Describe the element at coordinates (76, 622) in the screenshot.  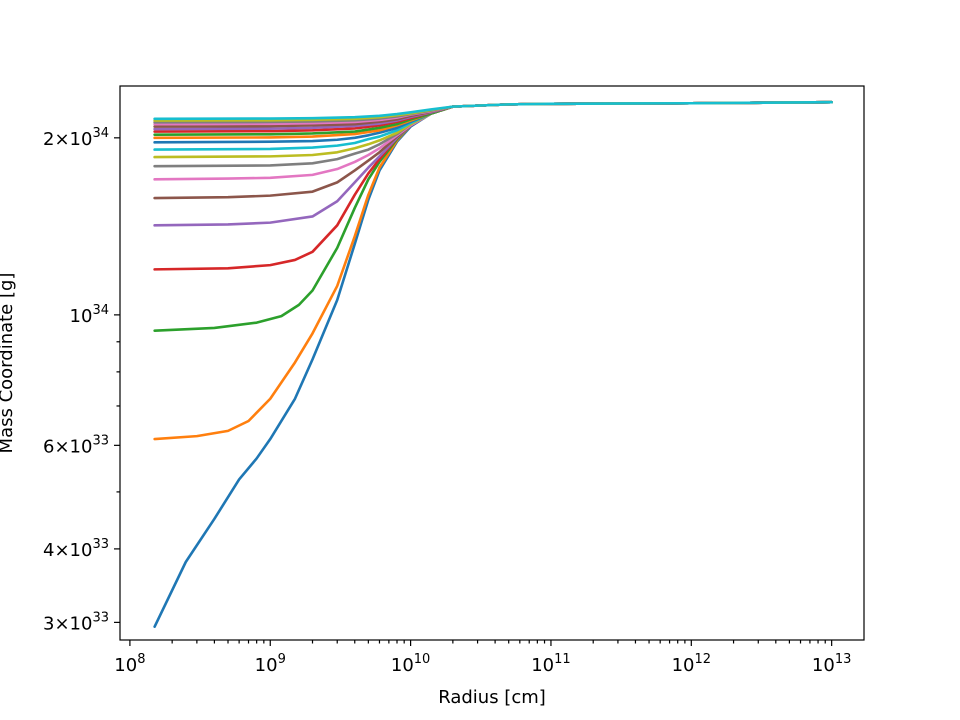
I see `y-tick-label: 3×1033` at that location.